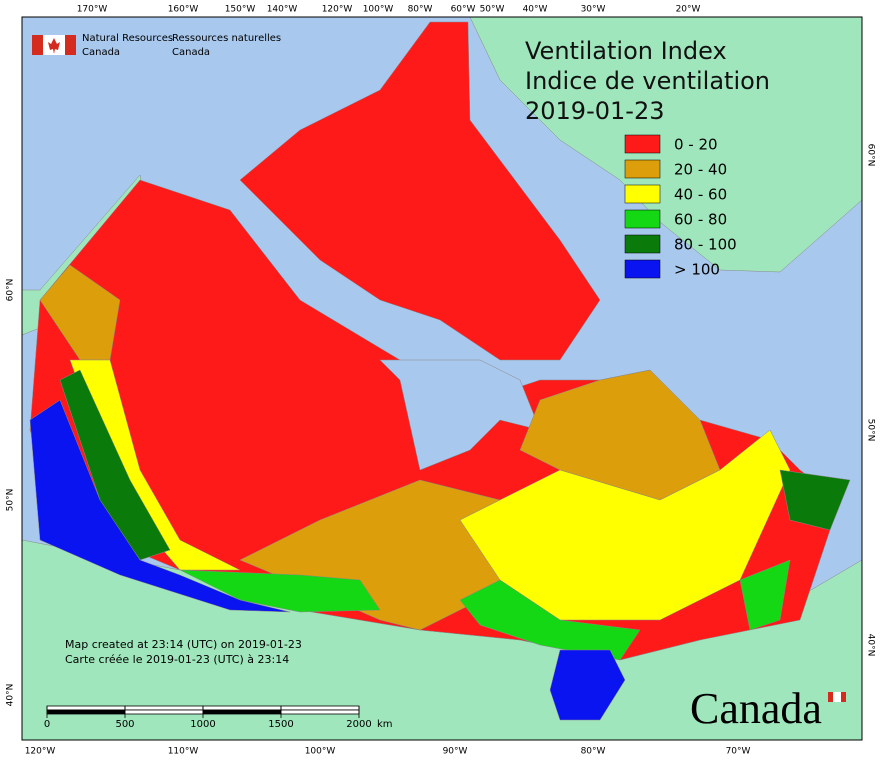 The image size is (880, 760). Describe the element at coordinates (282, 10) in the screenshot. I see `graticule-top: 140°W` at that location.